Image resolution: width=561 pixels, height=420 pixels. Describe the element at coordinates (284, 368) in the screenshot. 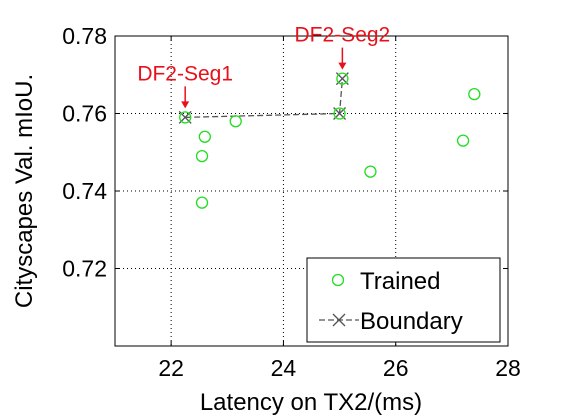

I see `x-tick-label-1: 24` at that location.